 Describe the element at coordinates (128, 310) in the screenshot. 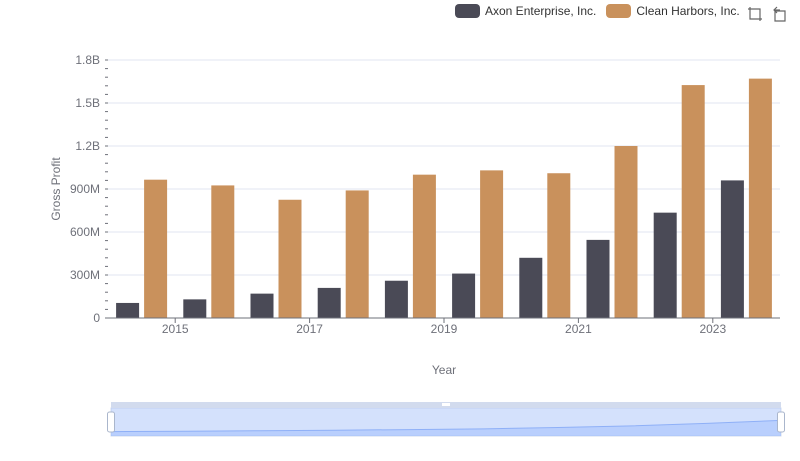

I see `bar-axon-2014` at that location.